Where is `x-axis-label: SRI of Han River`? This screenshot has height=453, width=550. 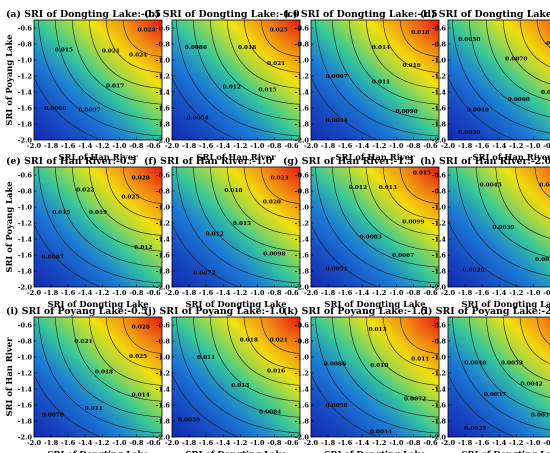 x-axis-label: SRI of Han River is located at coordinates (236, 157).